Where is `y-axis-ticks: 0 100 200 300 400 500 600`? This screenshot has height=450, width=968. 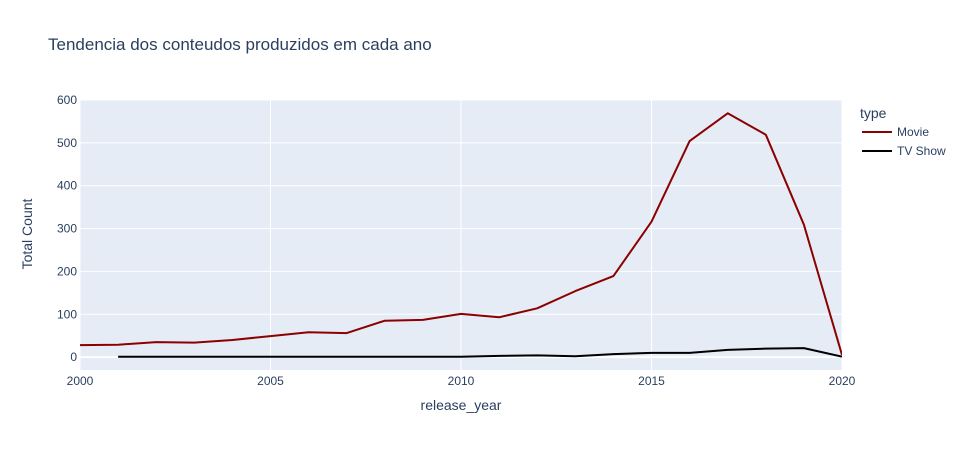 y-axis-ticks: 0 100 200 300 400 500 600 is located at coordinates (67, 228).